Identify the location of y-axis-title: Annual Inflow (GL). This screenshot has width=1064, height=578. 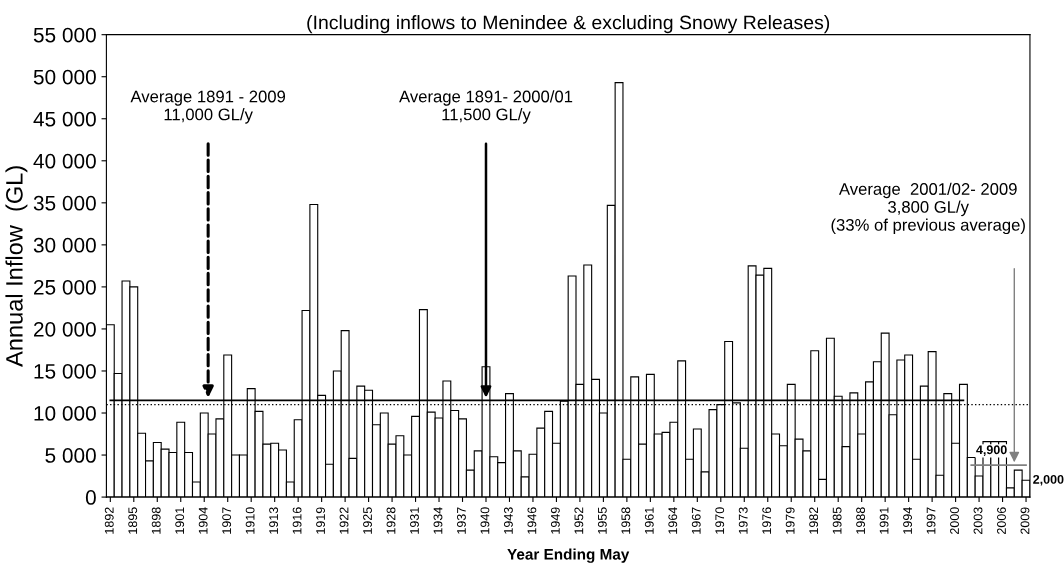
(16, 266).